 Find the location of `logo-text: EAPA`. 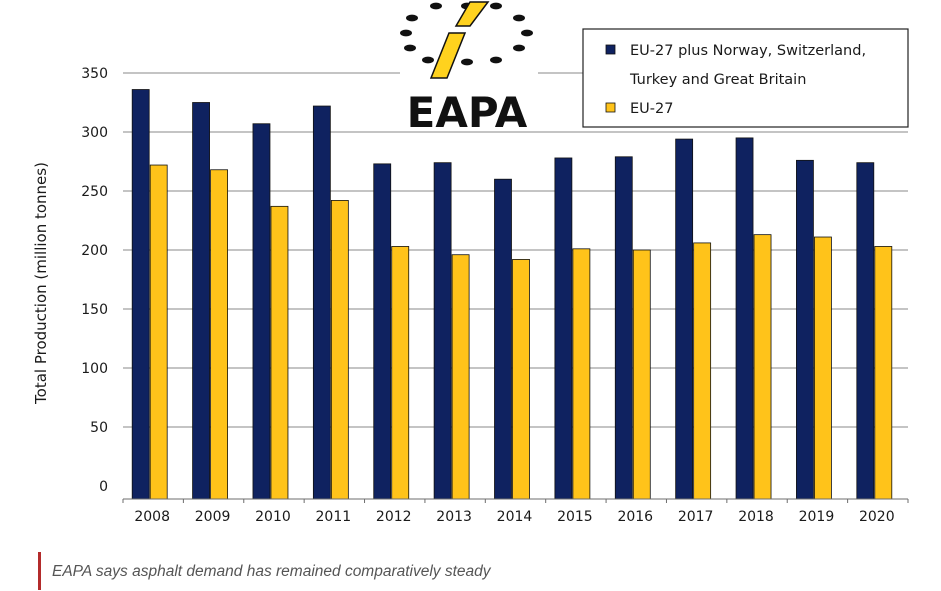

logo-text: EAPA is located at coordinates (467, 112).